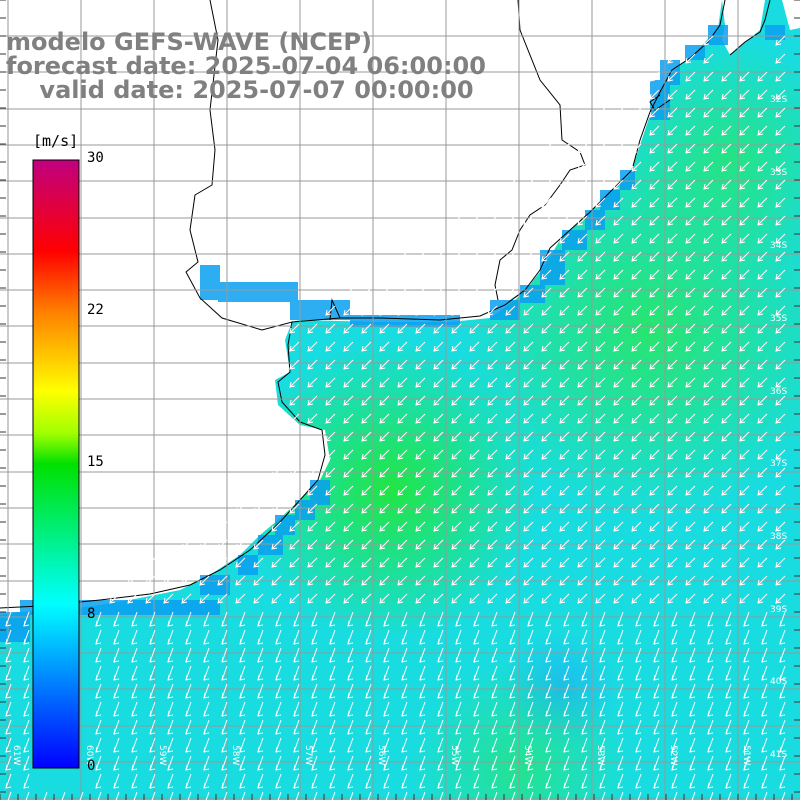 The image size is (800, 800). Describe the element at coordinates (95, 310) in the screenshot. I see `colorbar-tick-22: 22` at that location.